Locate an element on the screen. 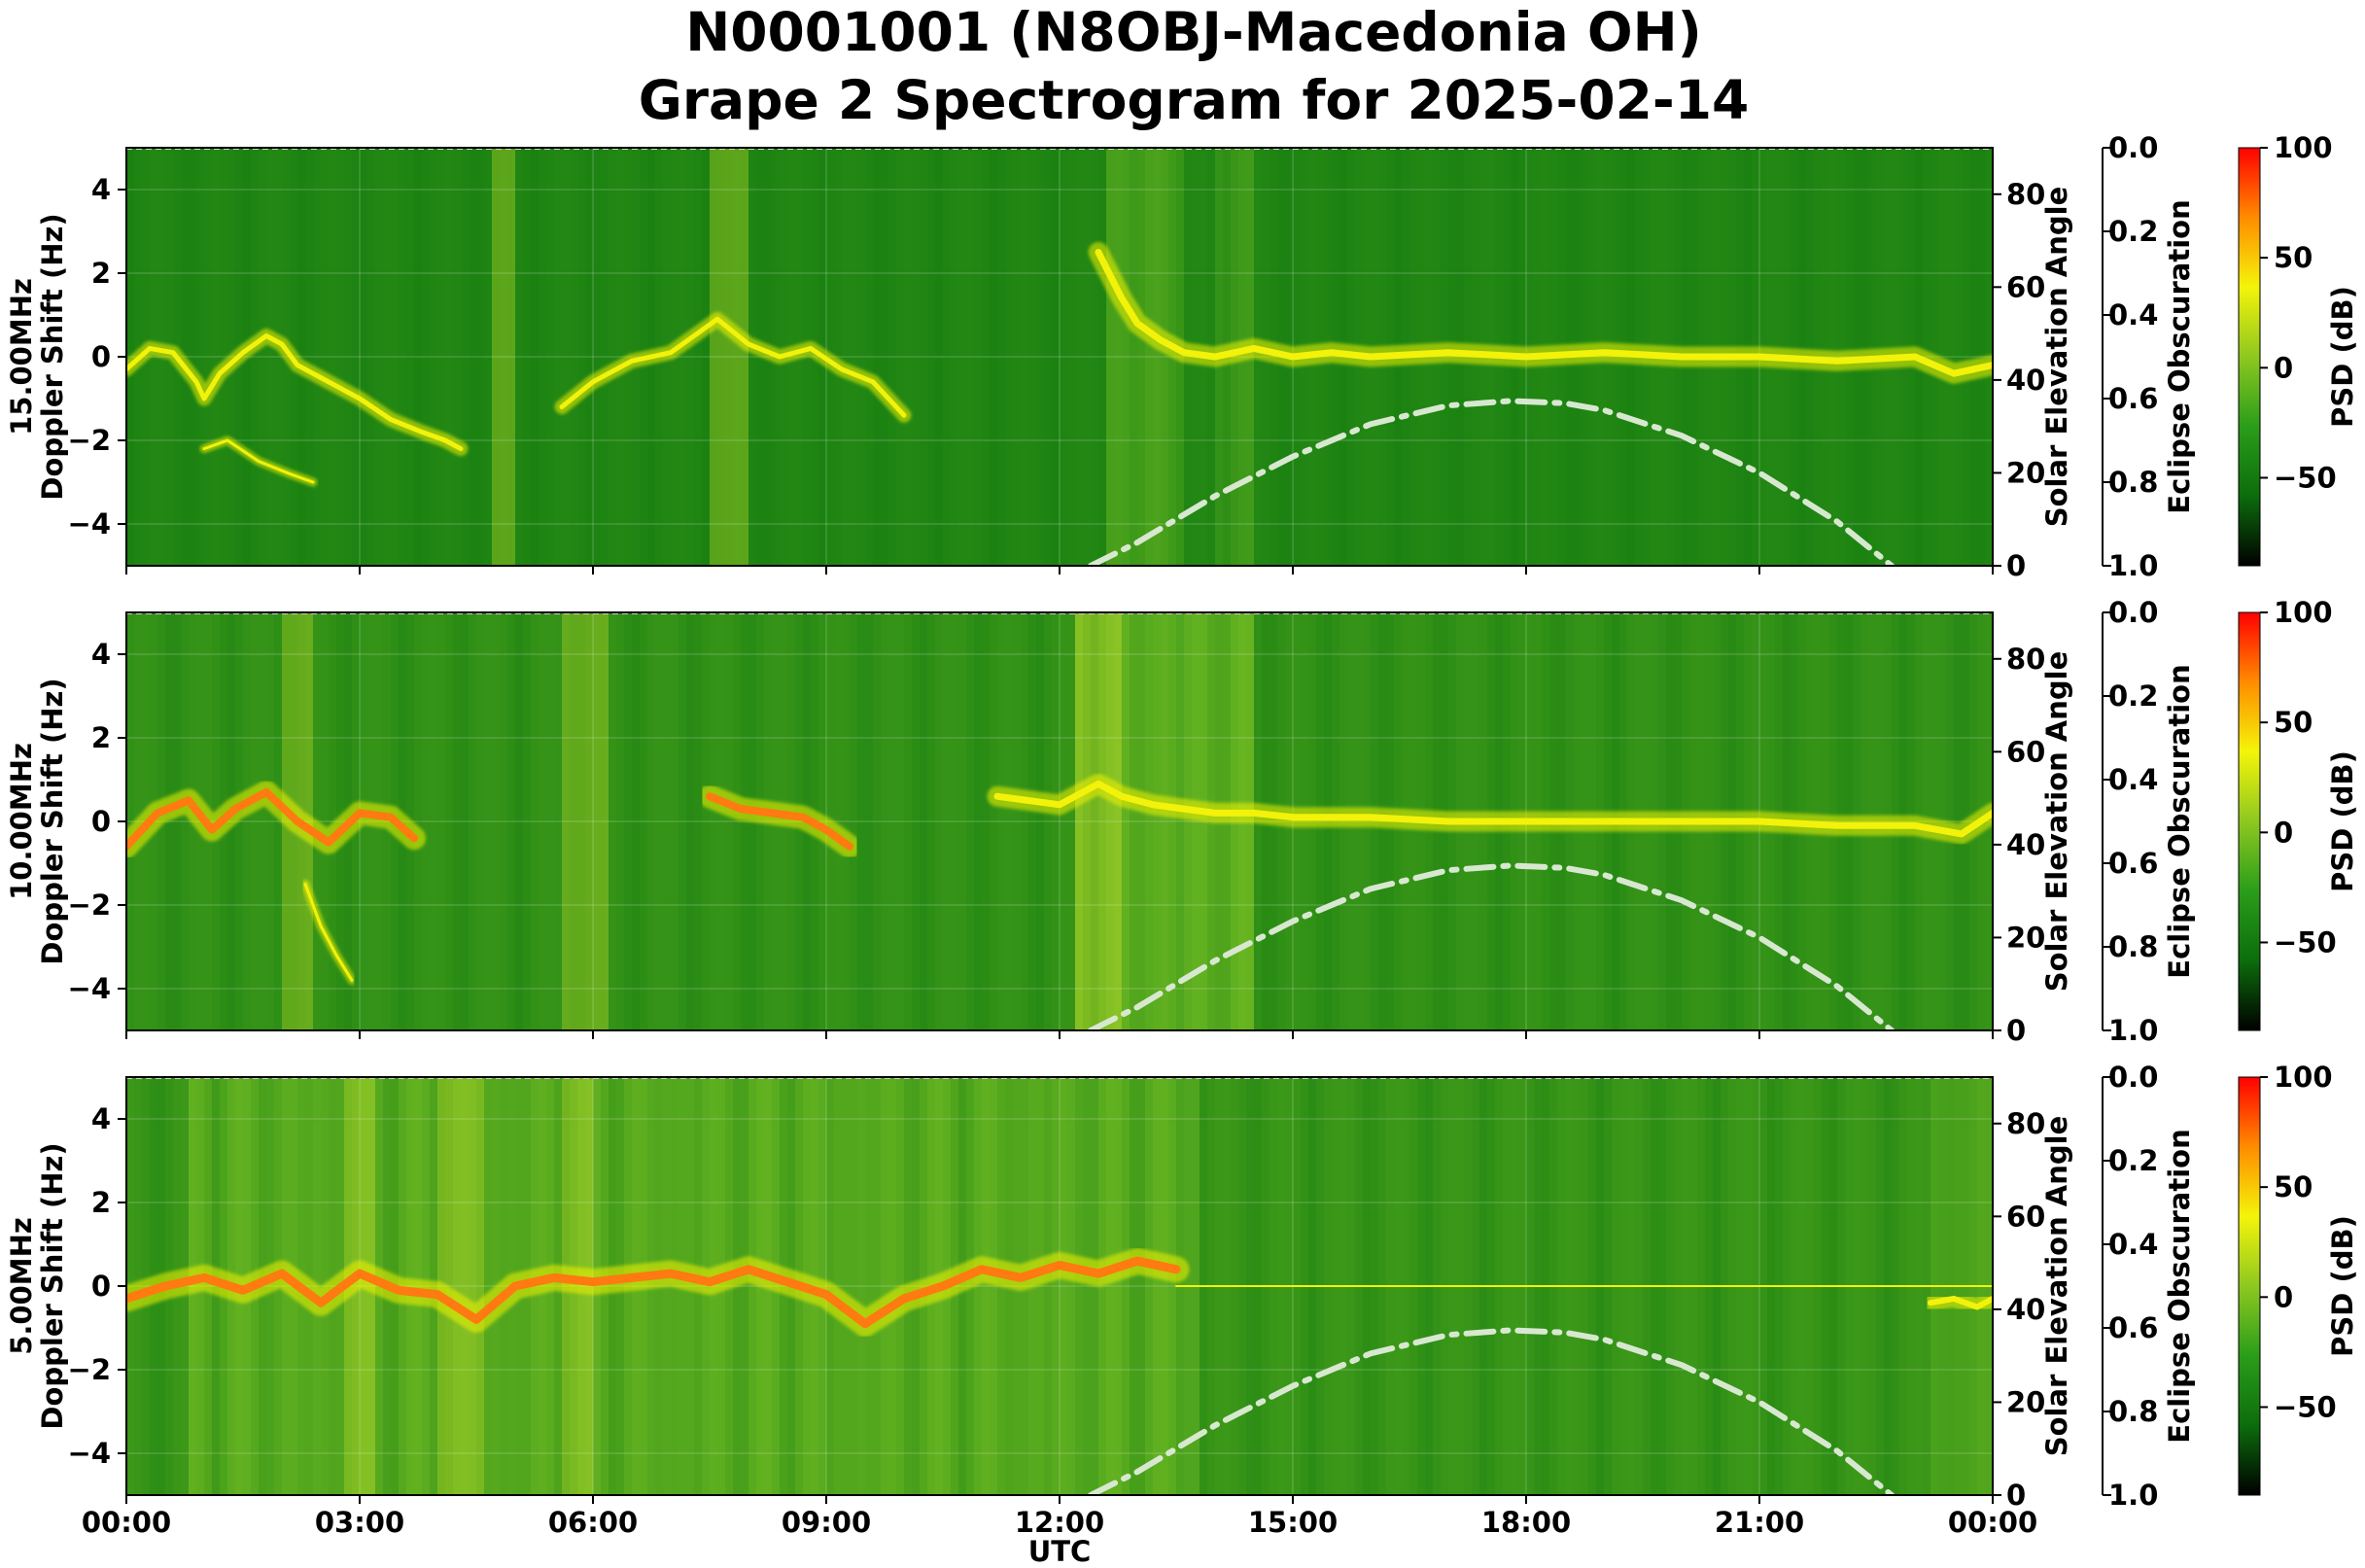 The image size is (2365, 1568). colorbar-tick-label: 50 is located at coordinates (2293, 722).